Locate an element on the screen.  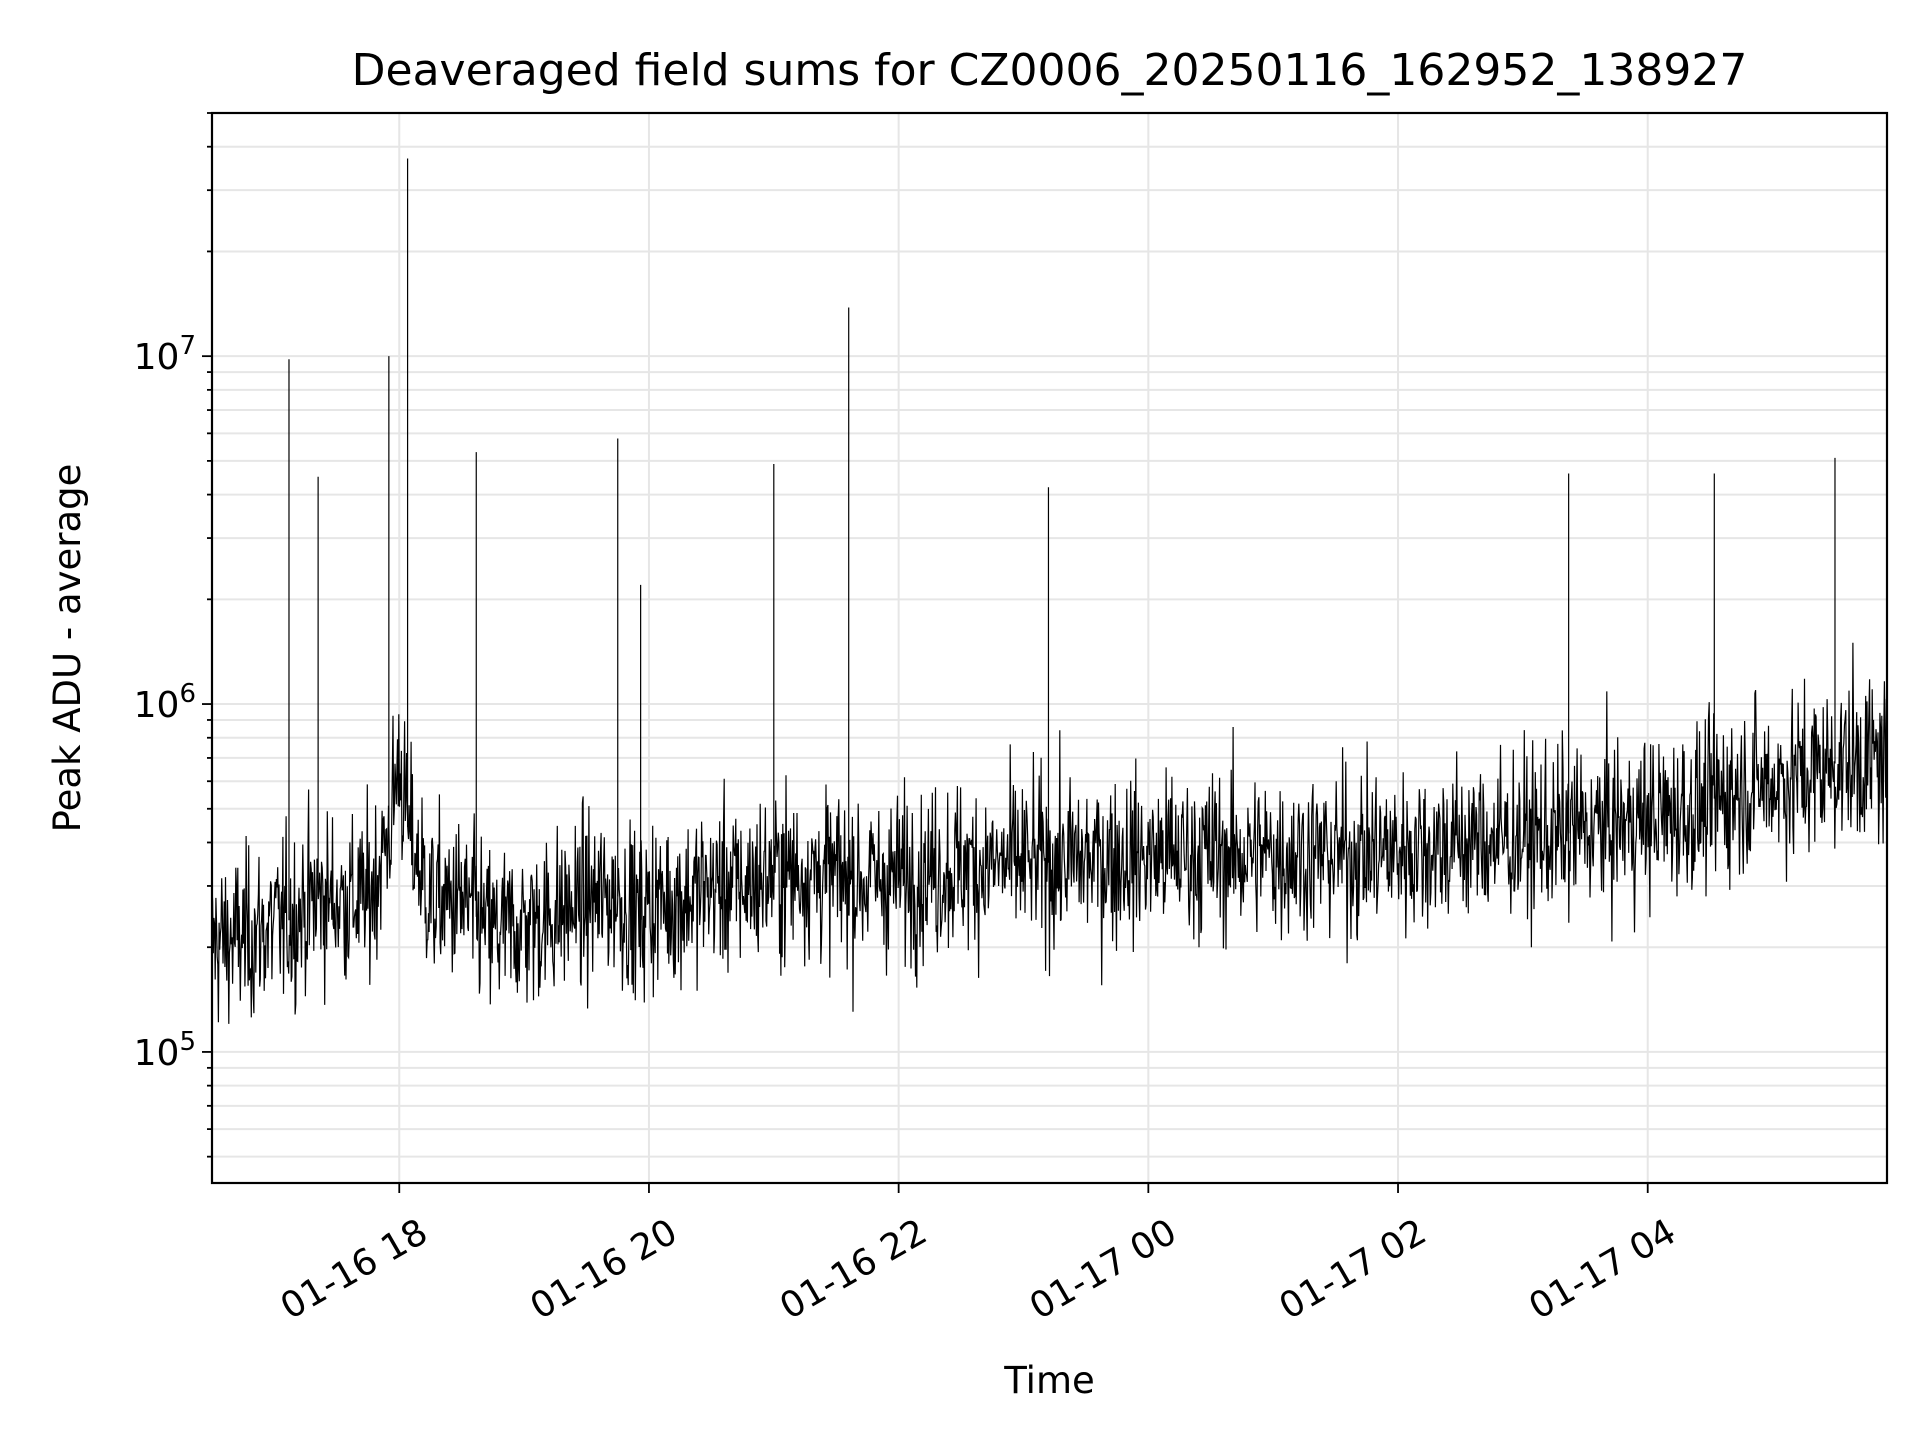
y-tick-label: 10⁷ is located at coordinates (165, 354).